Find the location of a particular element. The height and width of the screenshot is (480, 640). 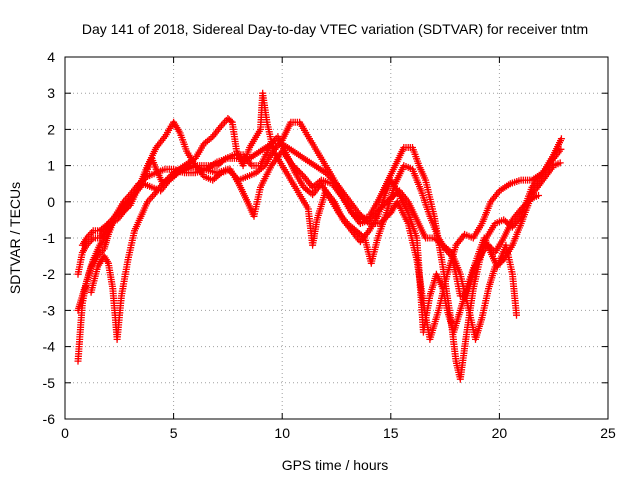

y-tick-label: -2 is located at coordinates (49, 274).